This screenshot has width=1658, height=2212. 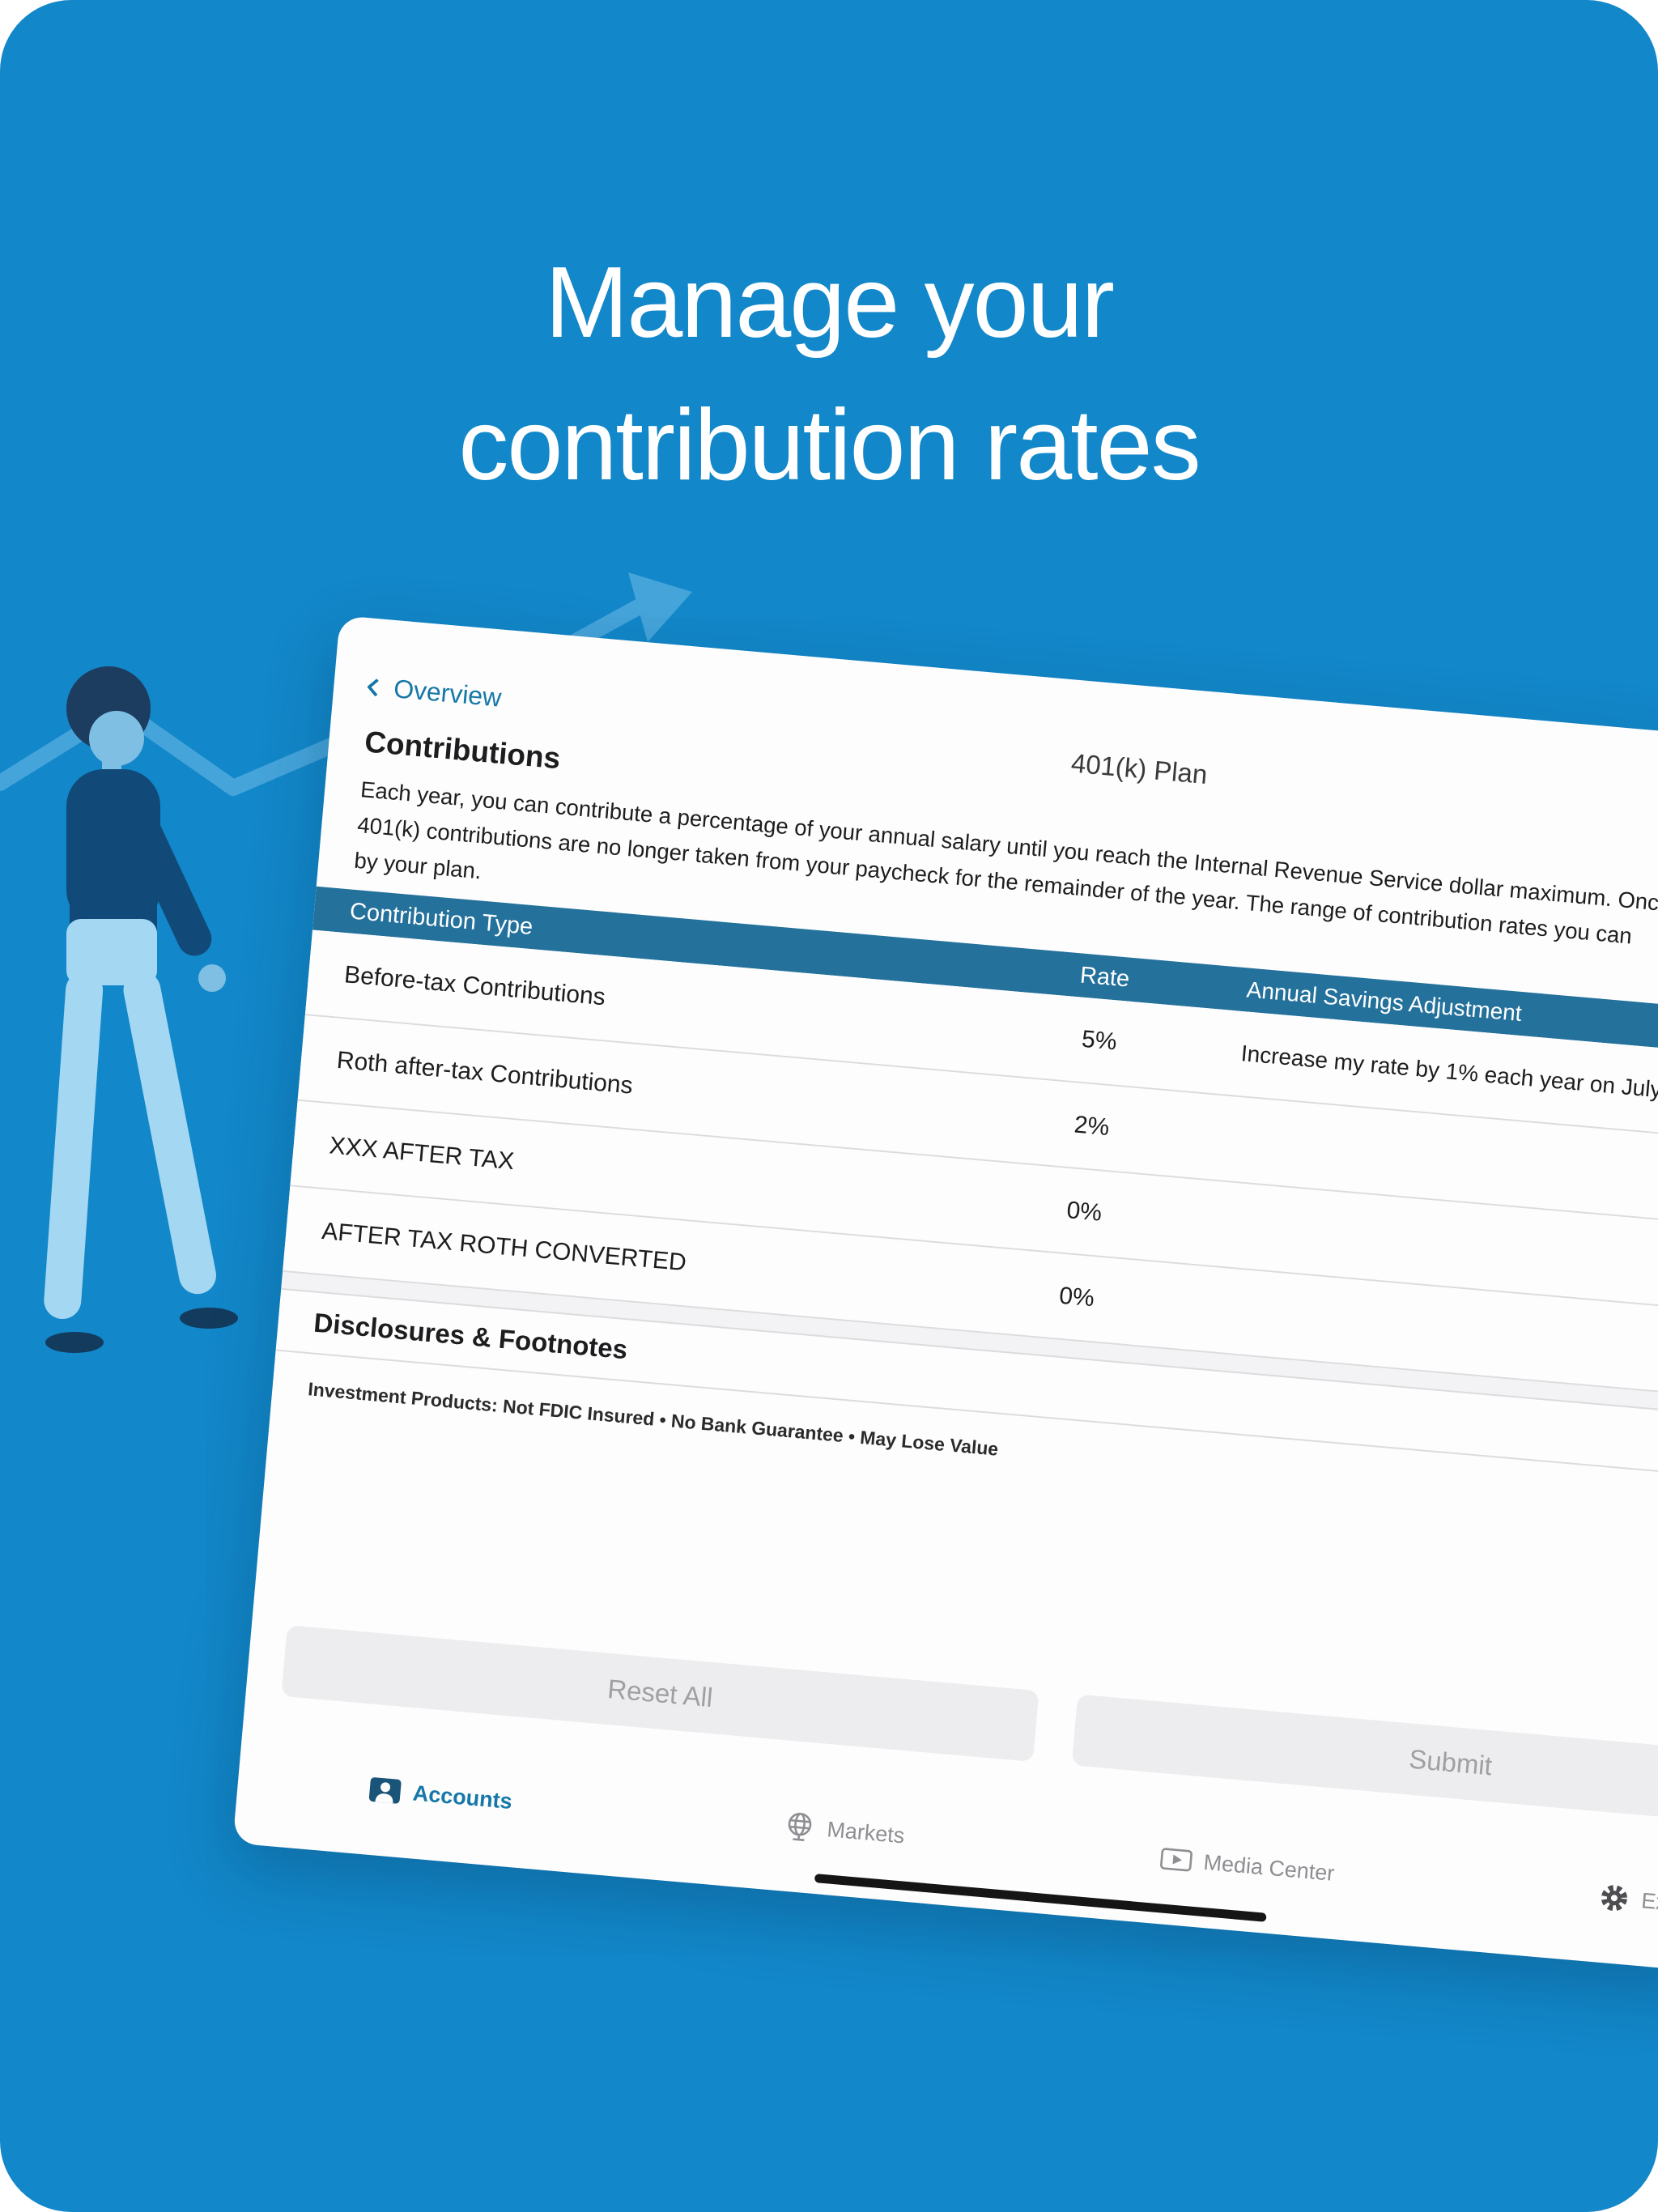 What do you see at coordinates (1364, 1763) in the screenshot?
I see `submit-button: Submit` at bounding box center [1364, 1763].